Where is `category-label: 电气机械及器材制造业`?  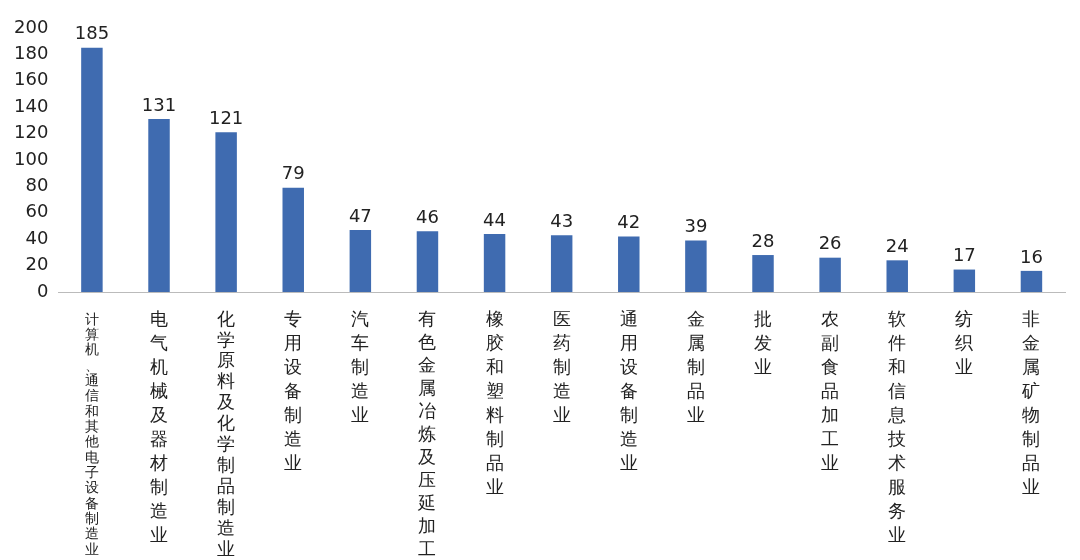 category-label: 电气机械及器材制造业 is located at coordinates (159, 426).